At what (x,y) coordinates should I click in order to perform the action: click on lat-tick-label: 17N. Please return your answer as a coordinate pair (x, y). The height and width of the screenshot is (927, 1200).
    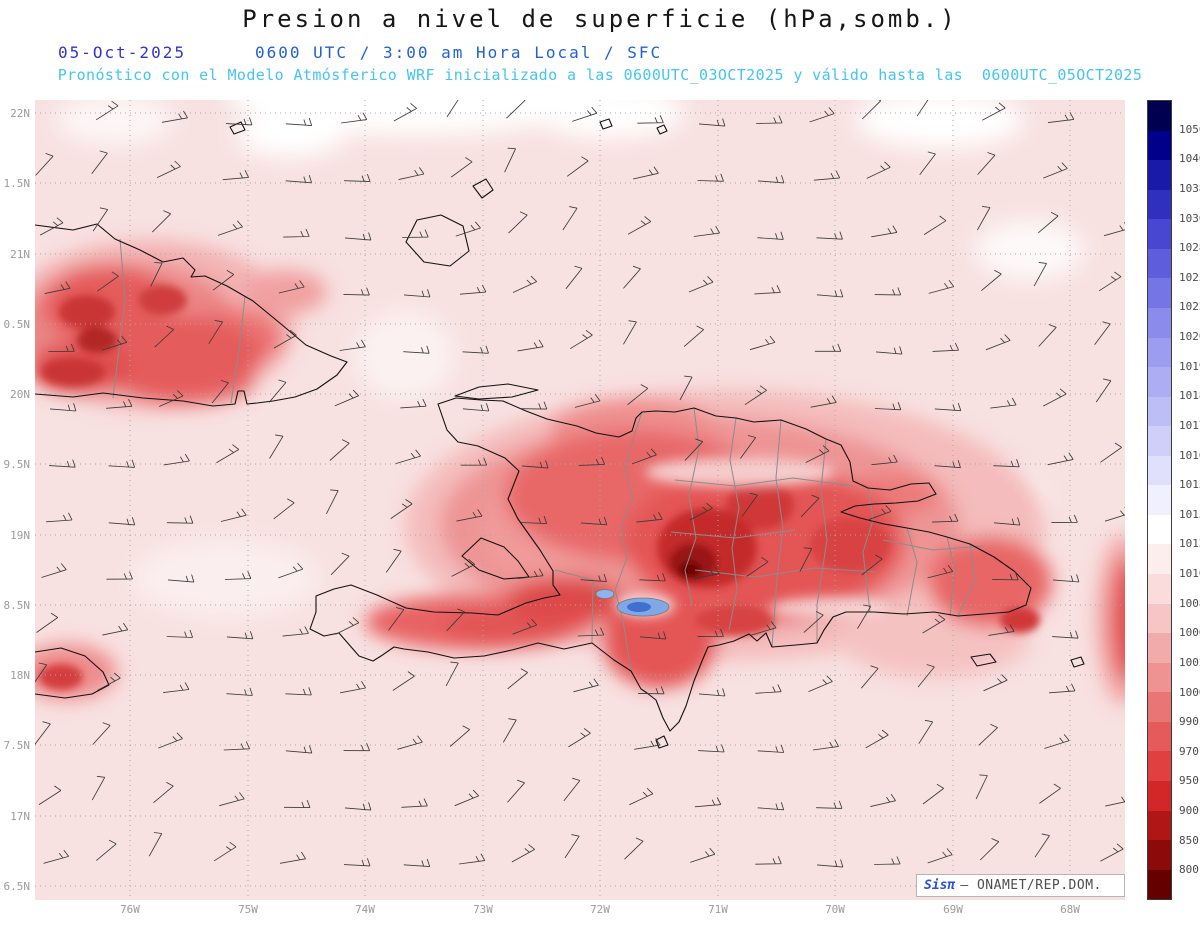
    Looking at the image, I should click on (20, 816).